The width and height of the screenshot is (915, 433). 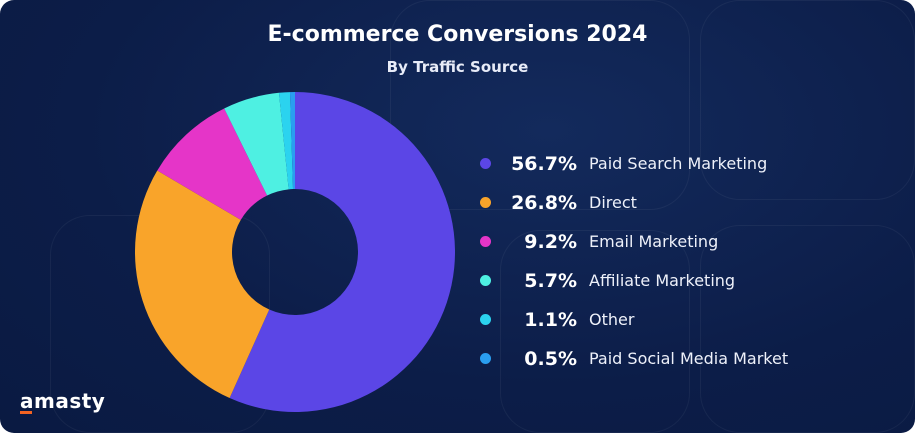 I want to click on donut-slice-paid-social-media-market, so click(x=292, y=141).